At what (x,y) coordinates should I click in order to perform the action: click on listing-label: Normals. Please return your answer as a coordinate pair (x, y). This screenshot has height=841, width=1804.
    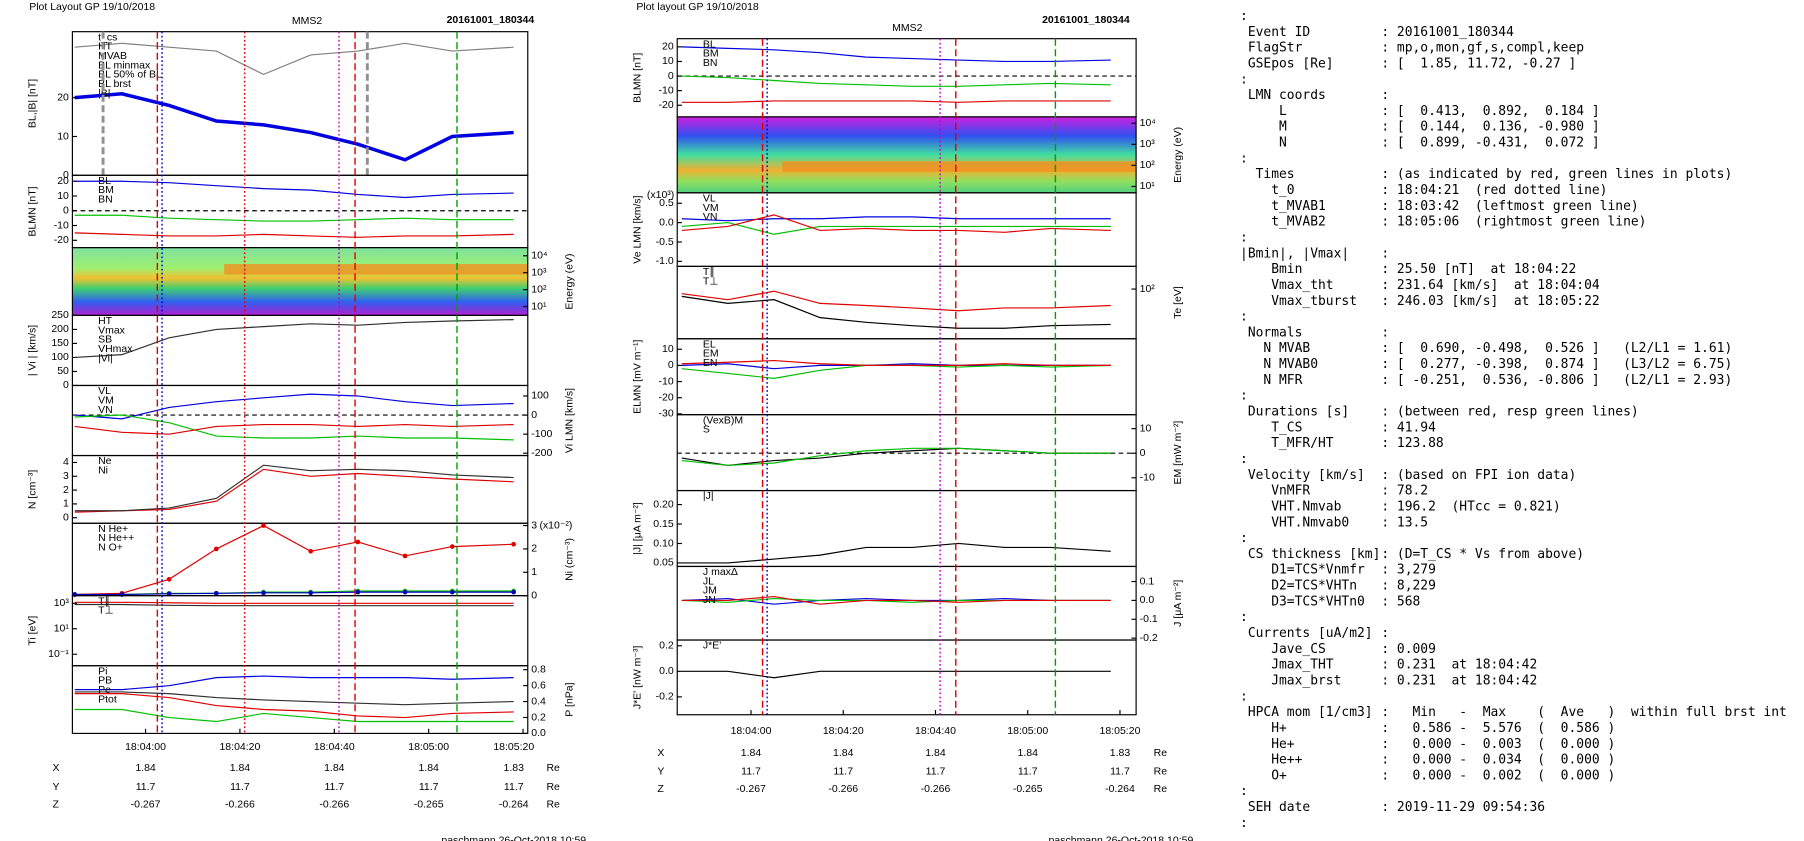
    Looking at the image, I should click on (1271, 332).